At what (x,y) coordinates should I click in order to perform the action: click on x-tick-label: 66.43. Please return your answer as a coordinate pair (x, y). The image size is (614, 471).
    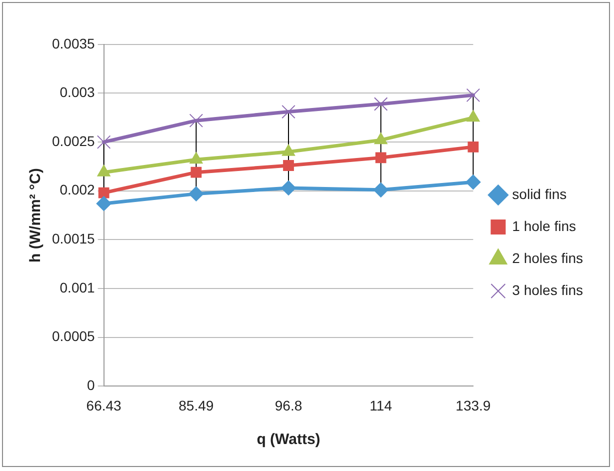
    Looking at the image, I should click on (104, 405).